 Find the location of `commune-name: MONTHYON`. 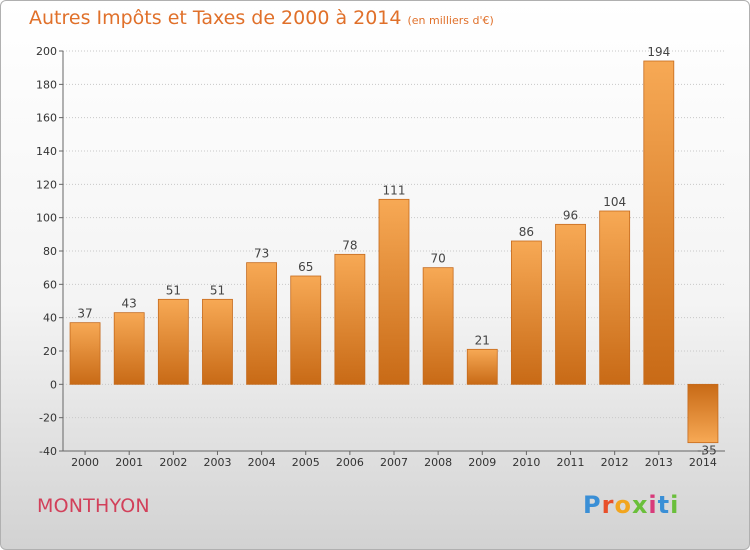

commune-name: MONTHYON is located at coordinates (93, 506).